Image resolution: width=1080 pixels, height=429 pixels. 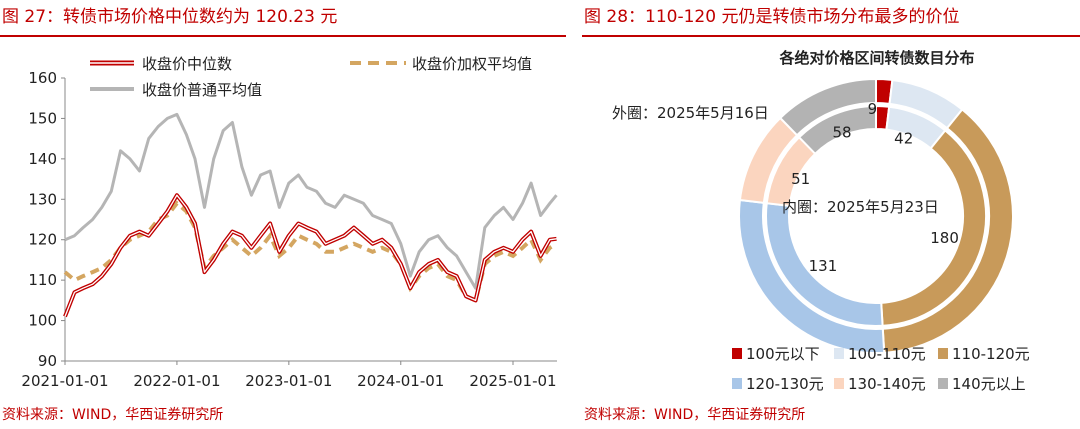 I want to click on legend-label: 110-120元, so click(x=991, y=354).